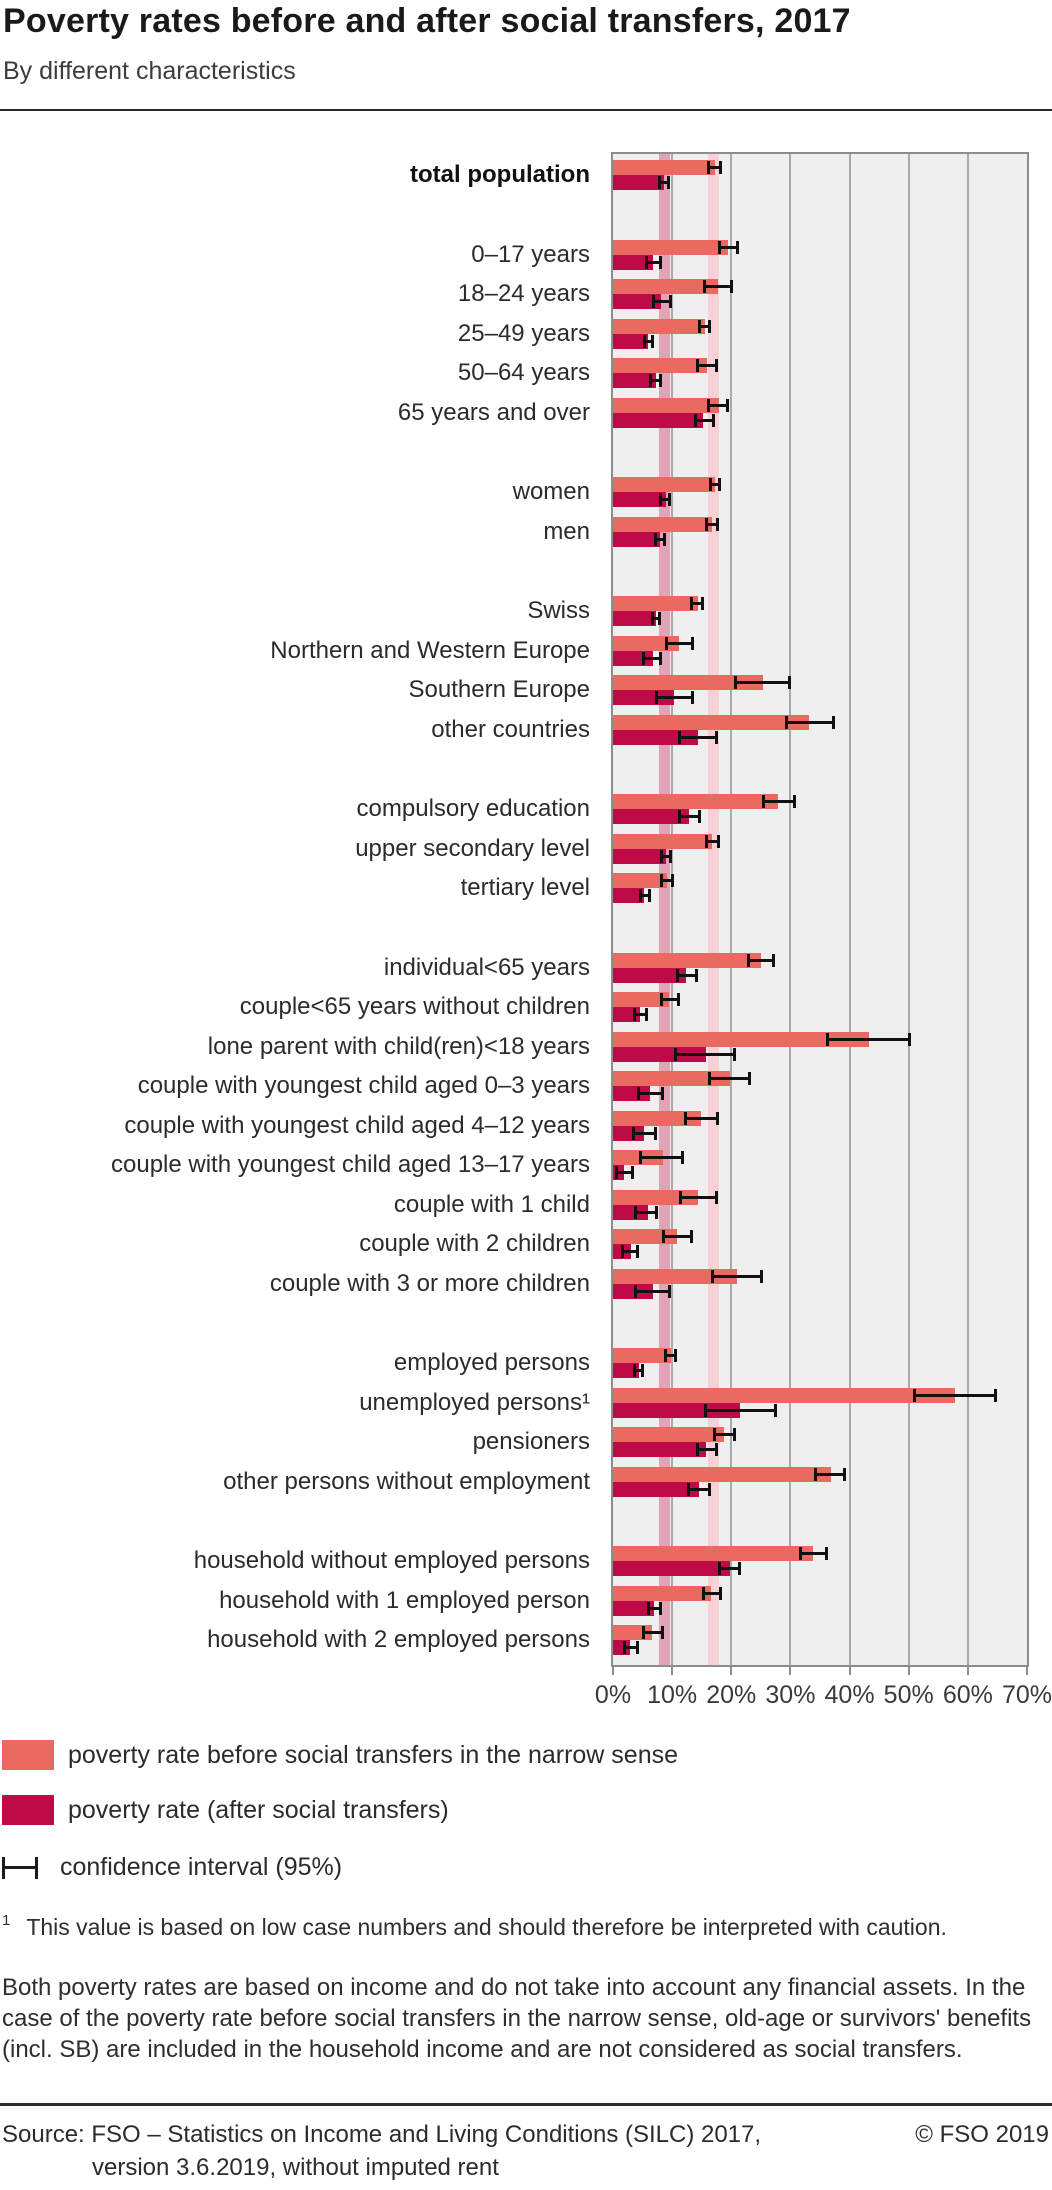 Image resolution: width=1052 pixels, height=2190 pixels. I want to click on confidence-interval-icon, so click(20, 1867).